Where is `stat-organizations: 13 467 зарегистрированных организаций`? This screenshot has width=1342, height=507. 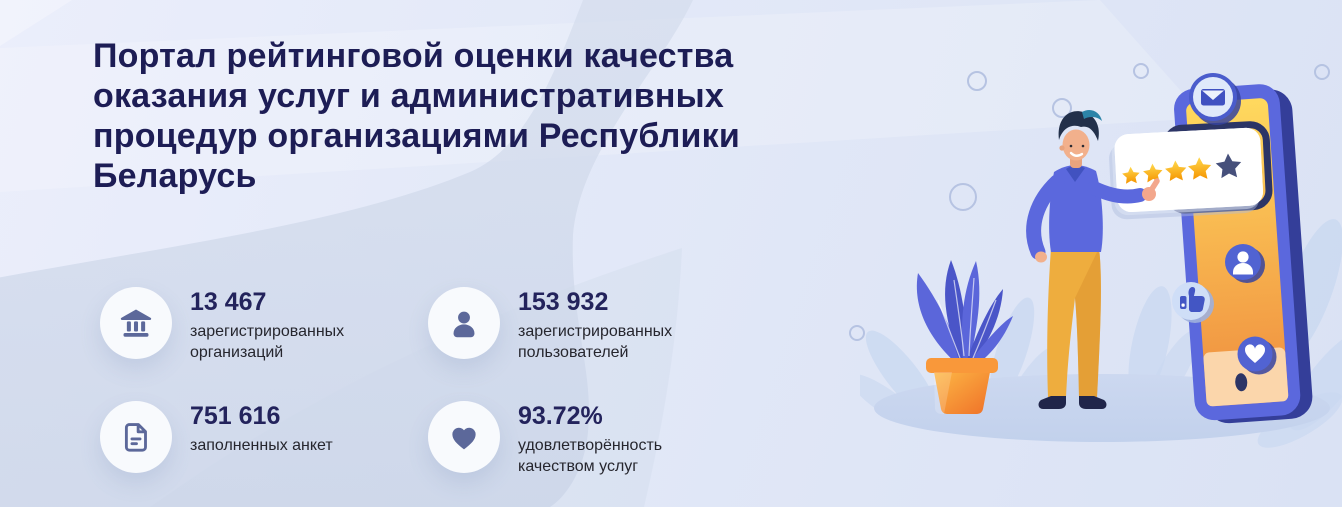
stat-organizations: 13 467 зарегистрированных организаций is located at coordinates (264, 325).